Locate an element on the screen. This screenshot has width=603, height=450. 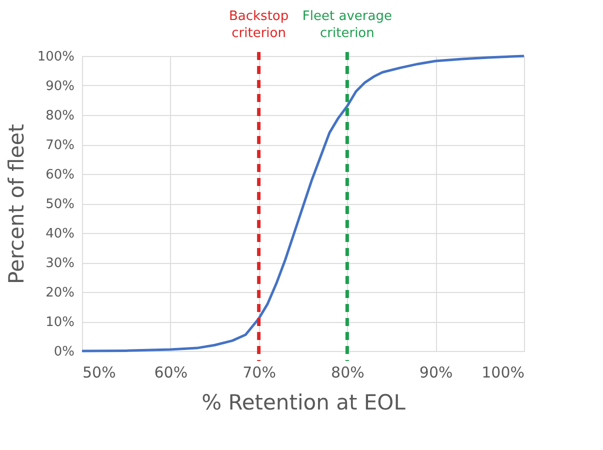
y-tick-label: 90% is located at coordinates (60, 86).